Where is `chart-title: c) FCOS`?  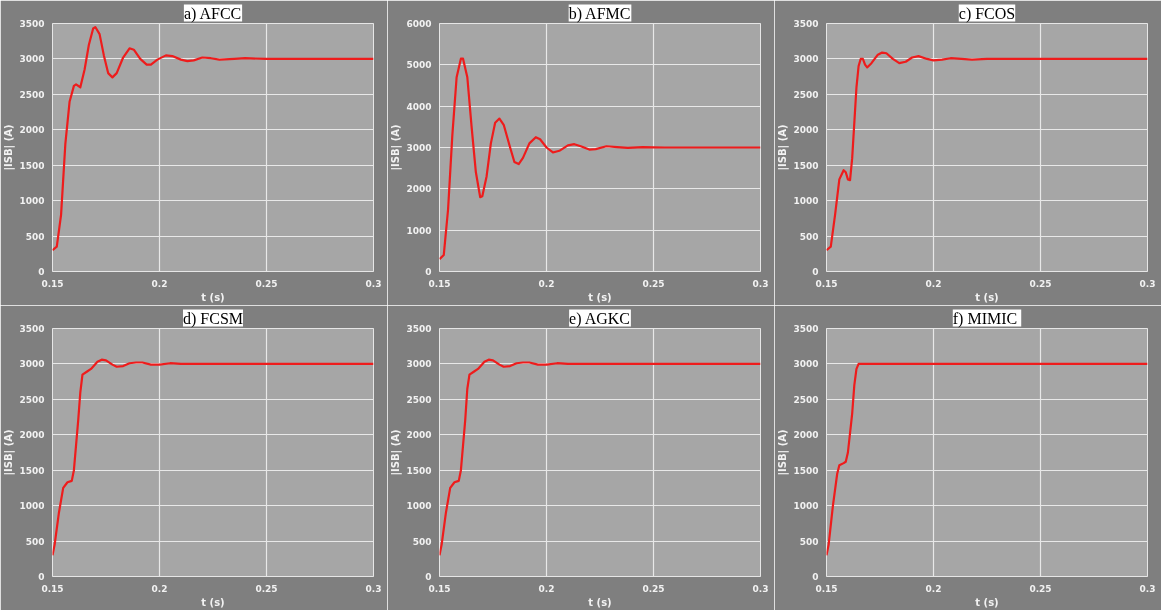
chart-title: c) FCOS is located at coordinates (987, 13).